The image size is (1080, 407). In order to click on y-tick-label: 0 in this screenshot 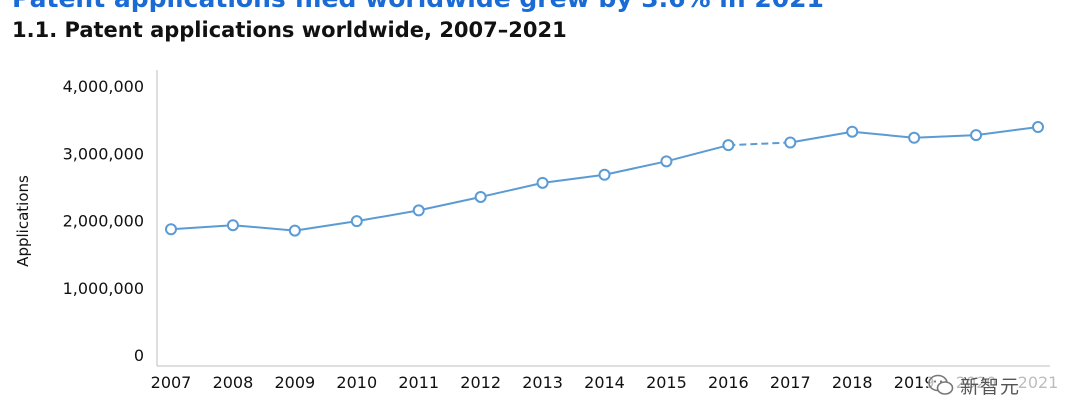, I will do `click(139, 355)`.